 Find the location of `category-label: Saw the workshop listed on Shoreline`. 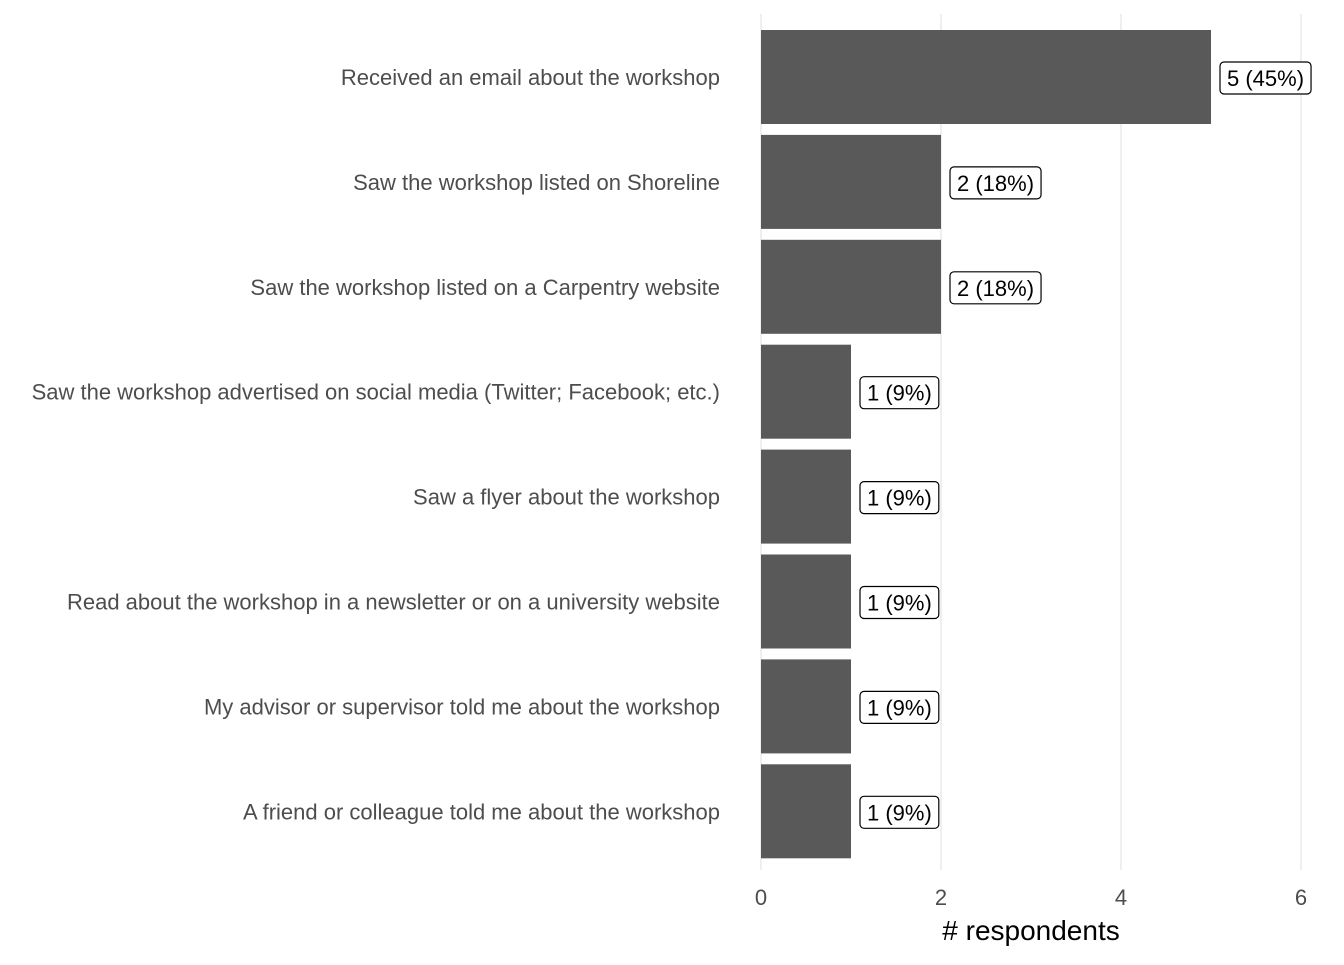

category-label: Saw the workshop listed on Shoreline is located at coordinates (536, 182).